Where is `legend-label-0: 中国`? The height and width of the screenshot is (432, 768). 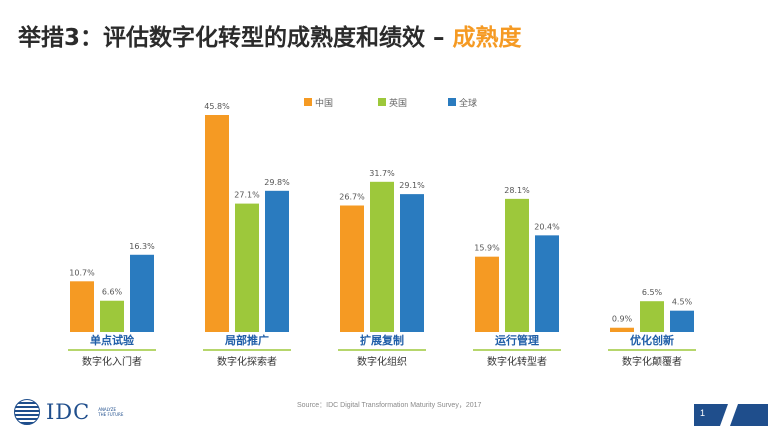 legend-label-0: 中国 is located at coordinates (324, 103).